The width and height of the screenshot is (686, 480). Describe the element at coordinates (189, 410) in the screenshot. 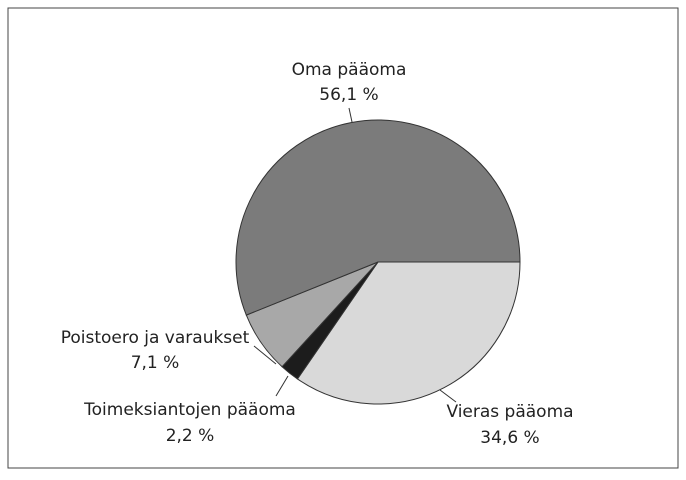

I see `slice-label: Toimeksiantojen pääoma` at that location.